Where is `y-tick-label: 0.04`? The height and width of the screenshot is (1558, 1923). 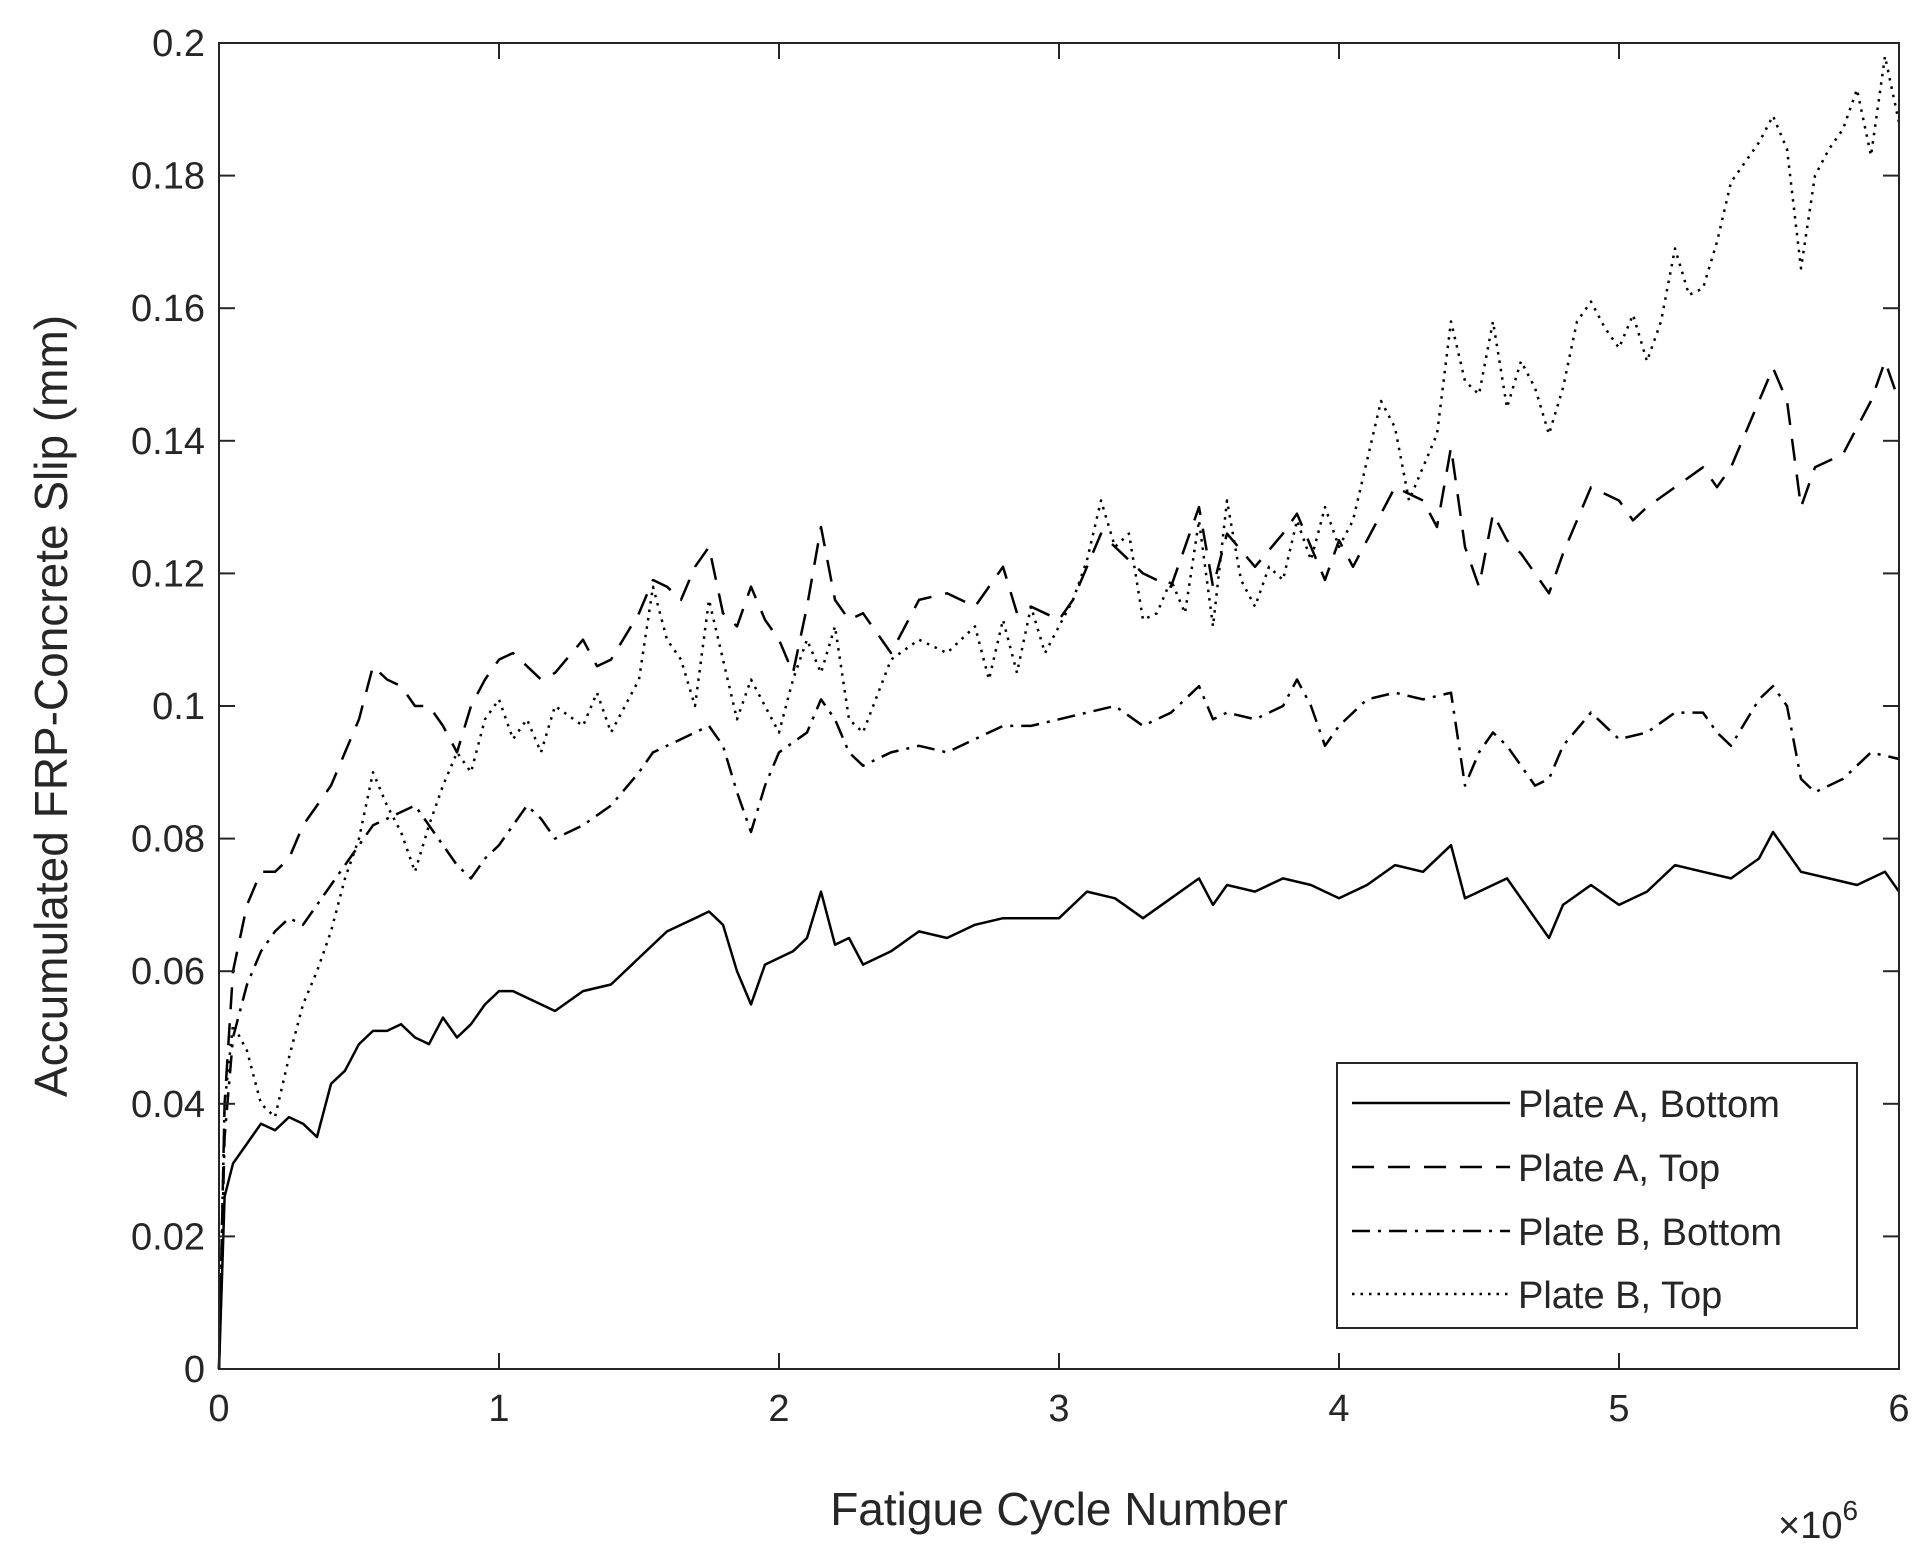 y-tick-label: 0.04 is located at coordinates (168, 1105).